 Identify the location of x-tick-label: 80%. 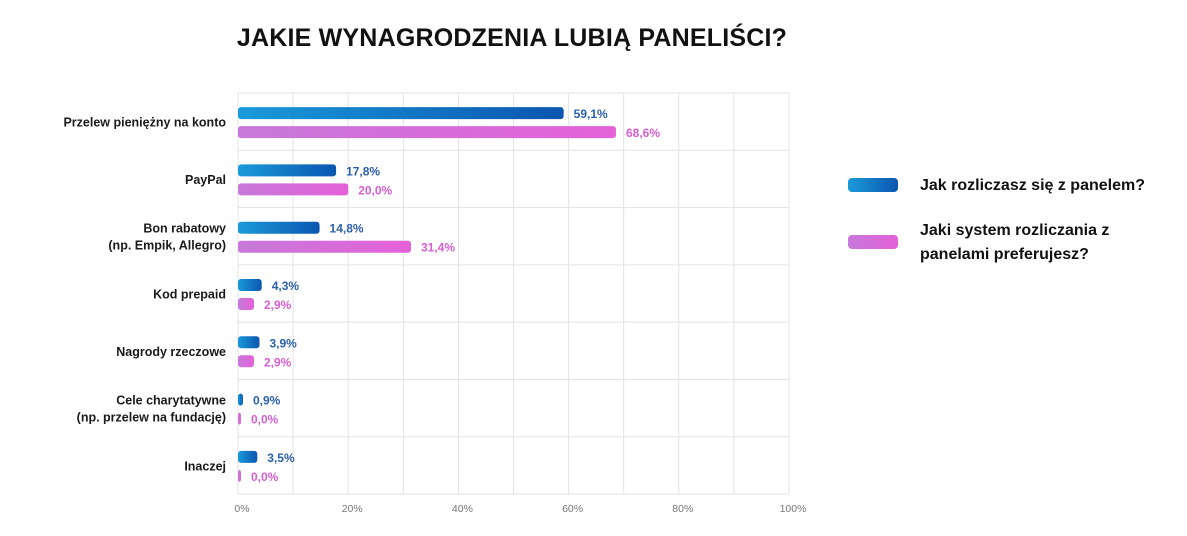
(682, 509).